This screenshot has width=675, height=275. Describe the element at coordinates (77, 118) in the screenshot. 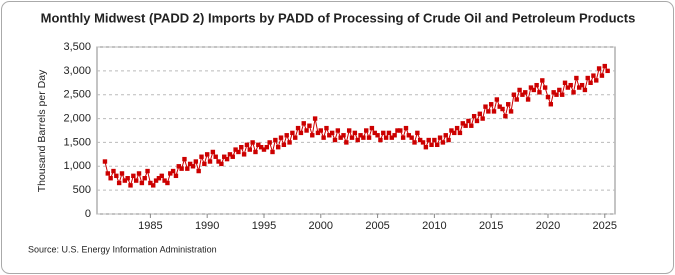

I see `y-tick-label: 2,000` at that location.